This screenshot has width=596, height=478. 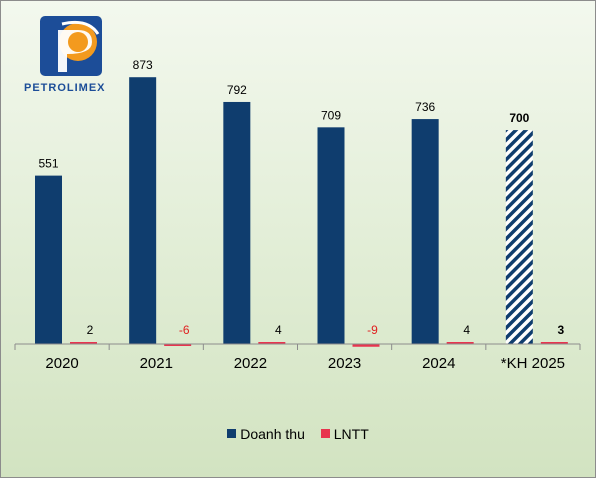 I want to click on data-label-lntt: -6, so click(x=184, y=330).